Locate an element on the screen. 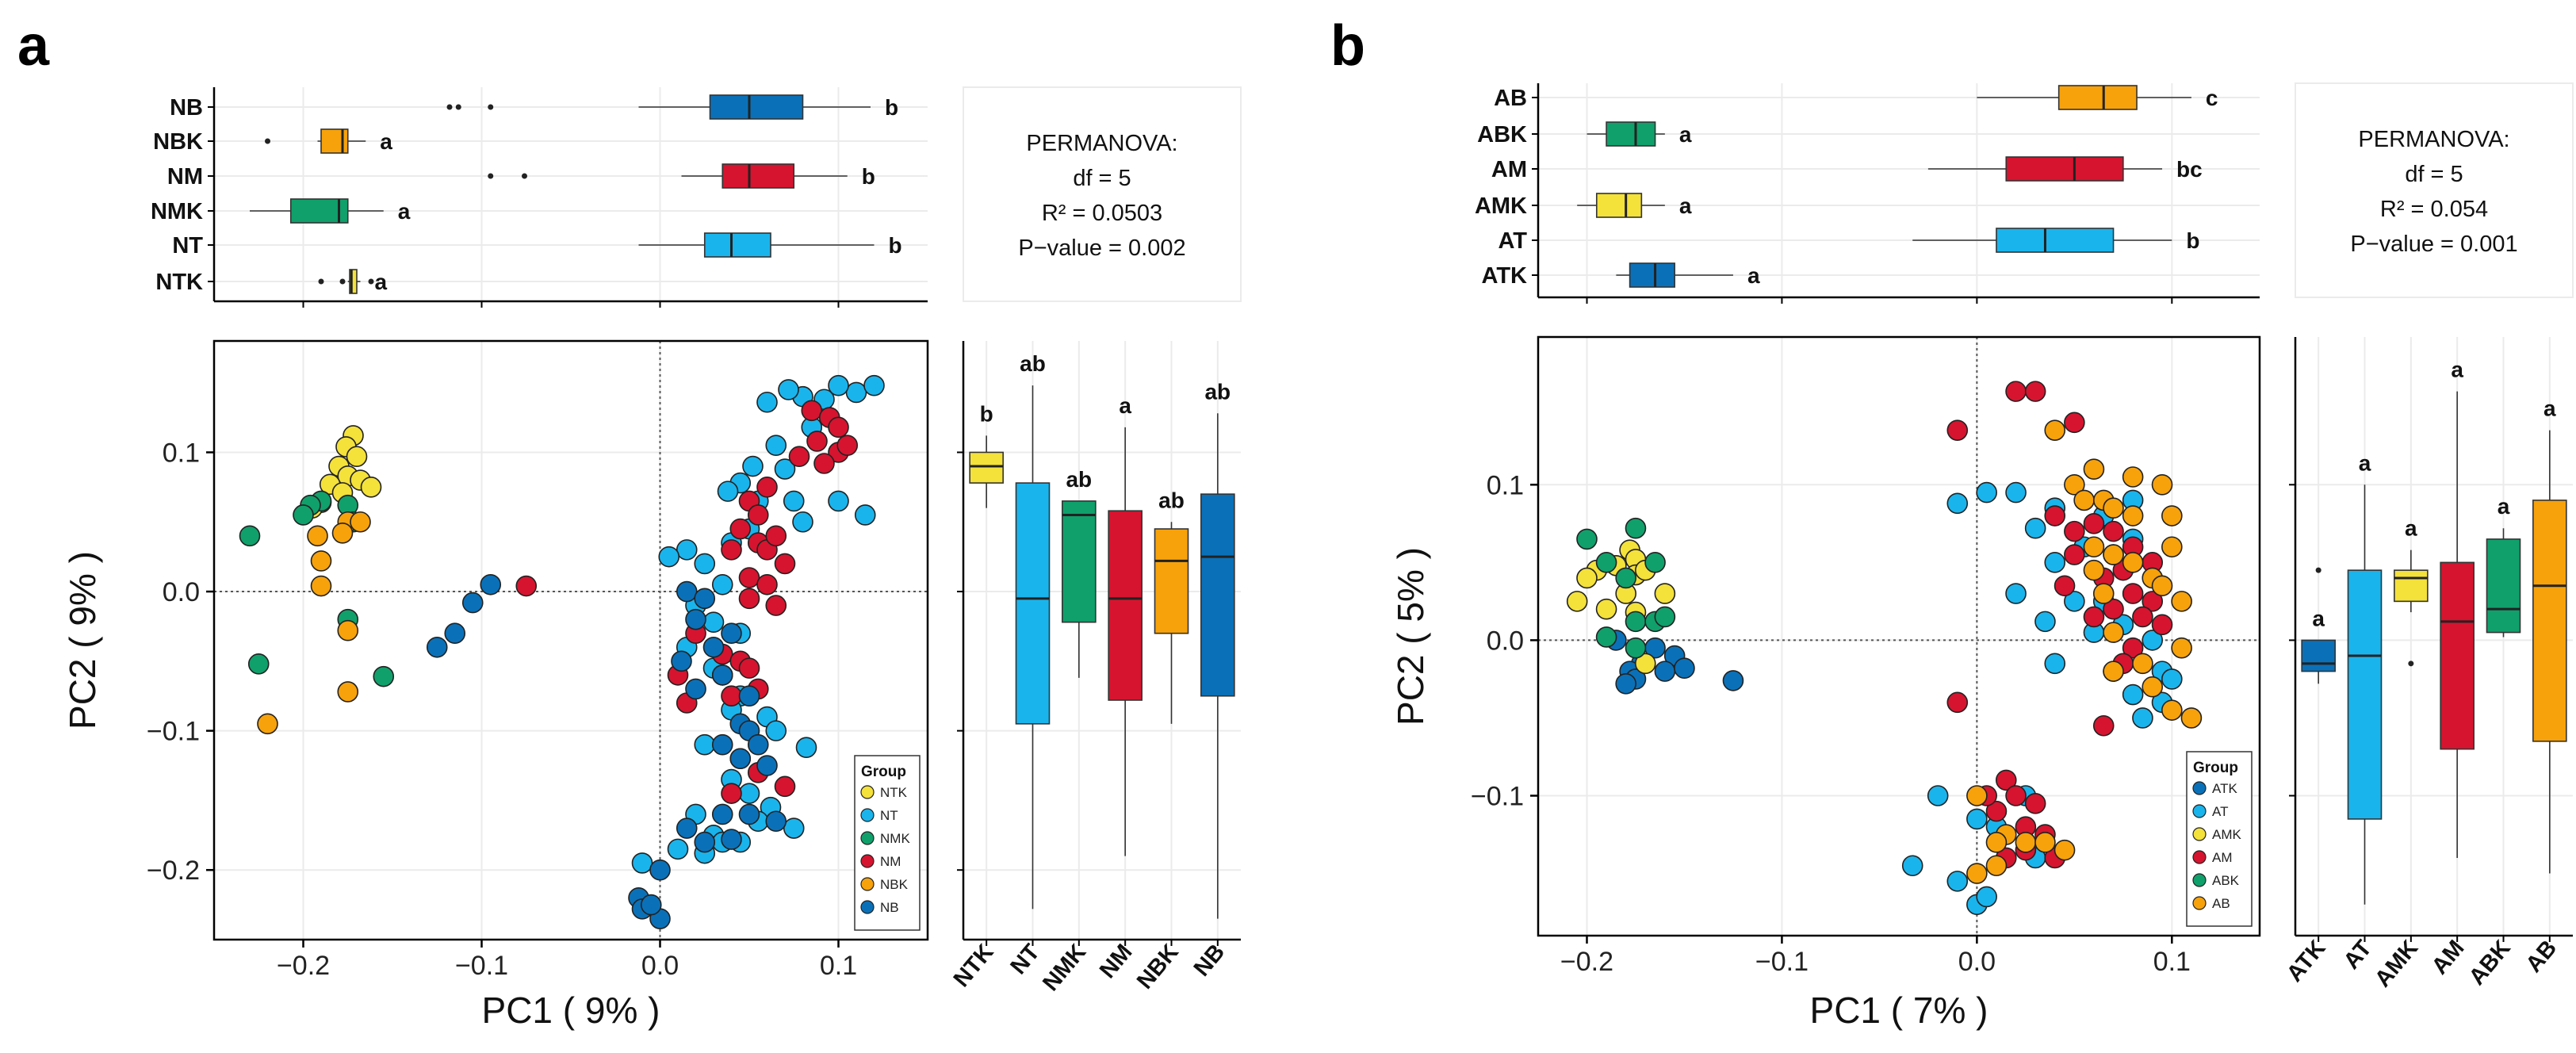 The height and width of the screenshot is (1053, 2576). legend-label-nb: NB is located at coordinates (889, 907).